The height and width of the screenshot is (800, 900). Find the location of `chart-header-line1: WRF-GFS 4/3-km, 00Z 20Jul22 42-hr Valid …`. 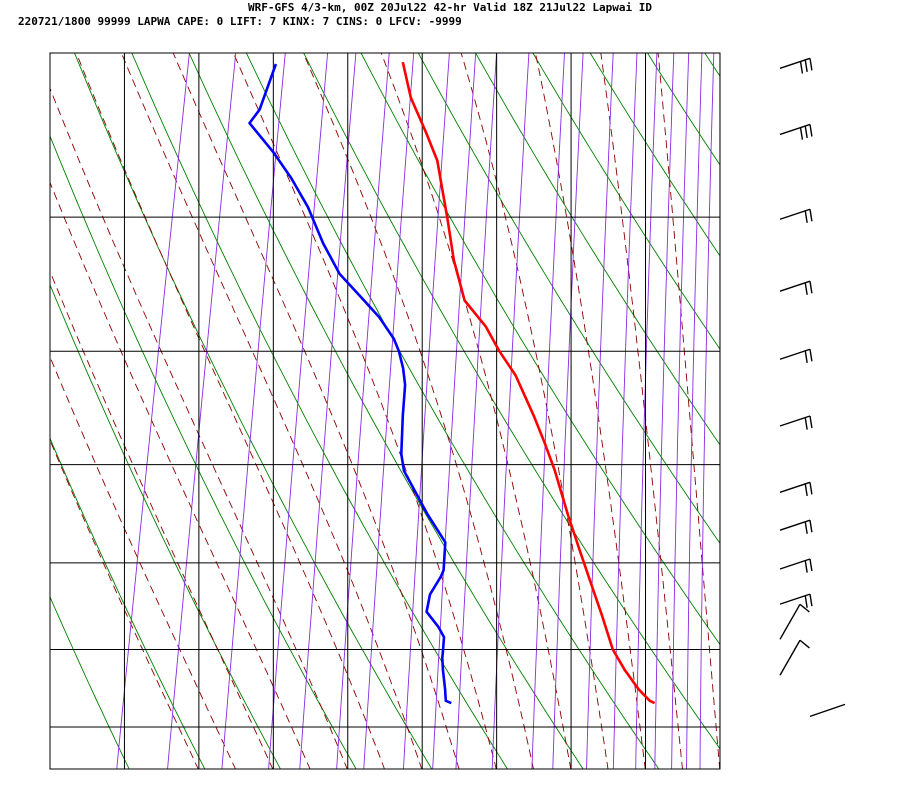

chart-header-line1: WRF-GFS 4/3-km, 00Z 20Jul22 42-hr Valid … is located at coordinates (450, 7).